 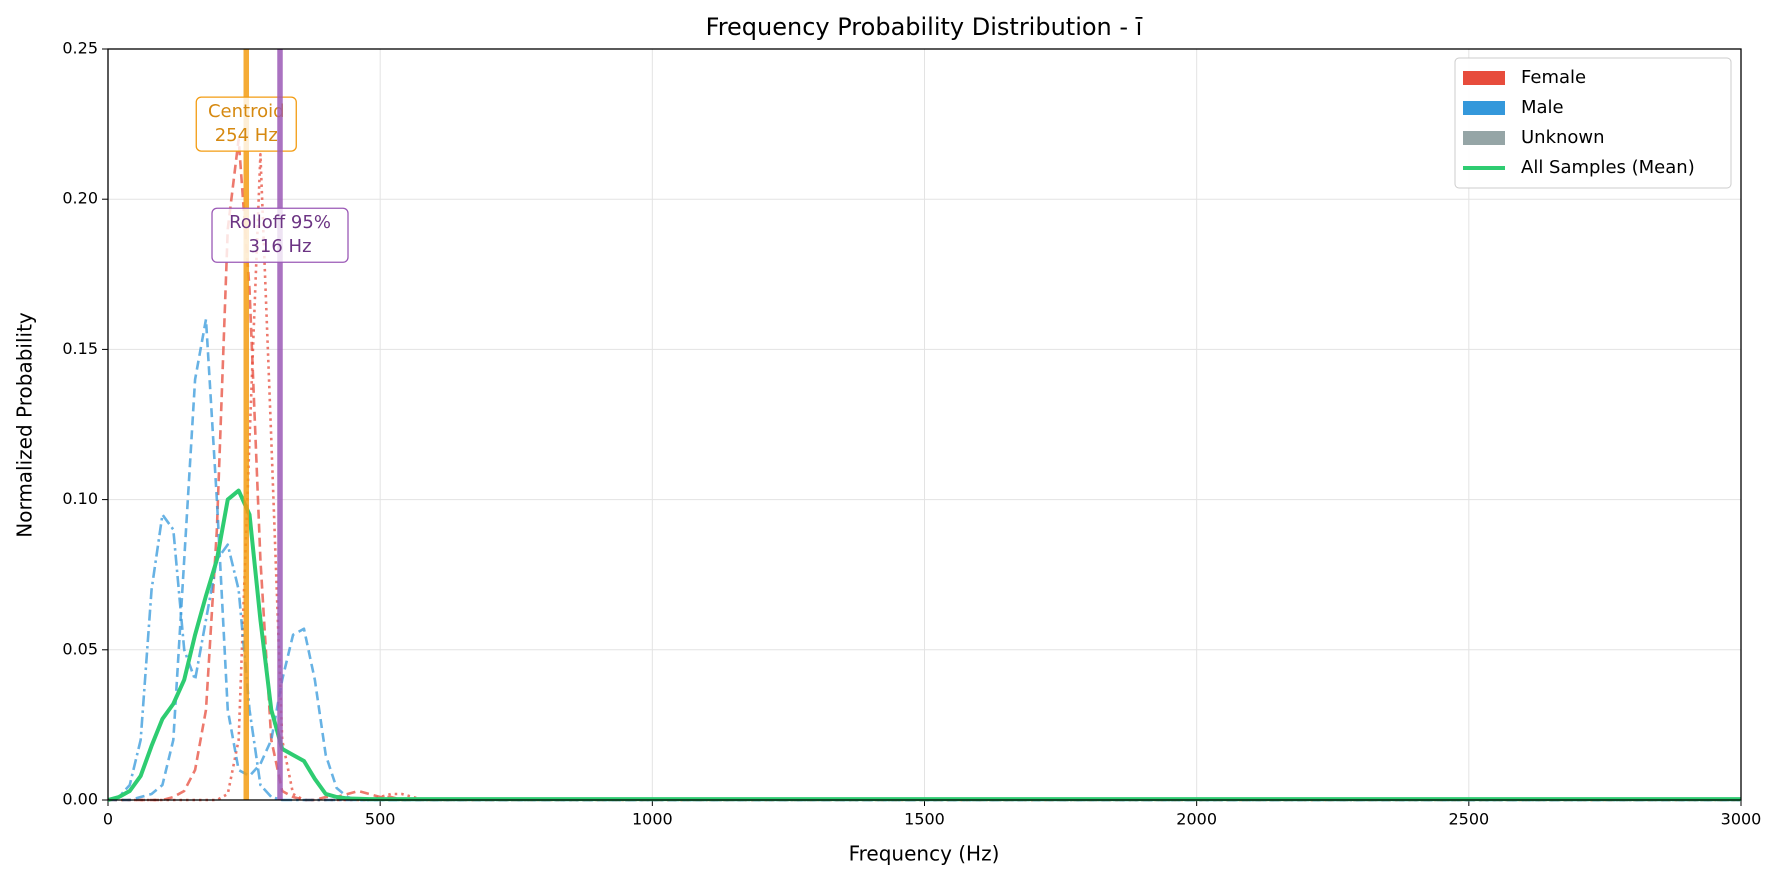 What do you see at coordinates (1563, 137) in the screenshot?
I see `legend-label: Unknown` at bounding box center [1563, 137].